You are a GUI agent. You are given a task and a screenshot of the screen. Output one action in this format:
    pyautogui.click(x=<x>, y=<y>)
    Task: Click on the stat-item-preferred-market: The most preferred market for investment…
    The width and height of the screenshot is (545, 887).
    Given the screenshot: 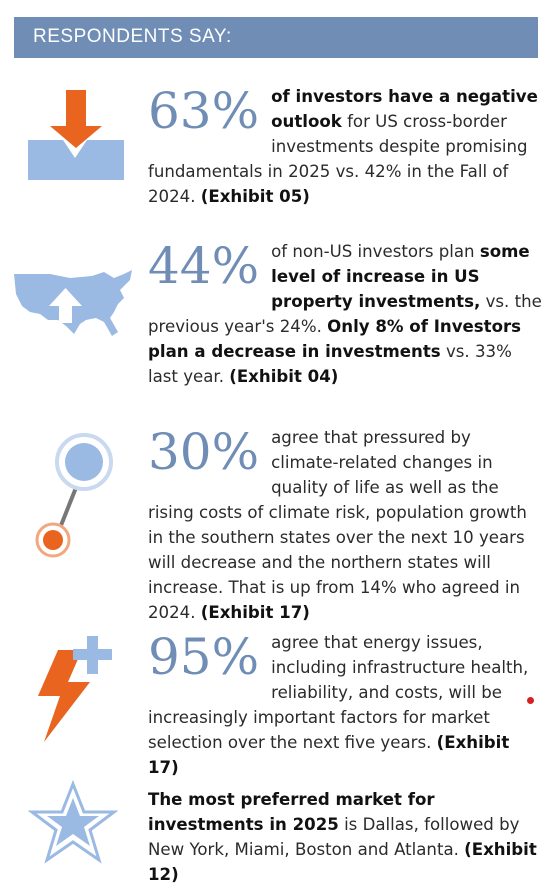 What is the action you would take?
    pyautogui.click(x=345, y=837)
    